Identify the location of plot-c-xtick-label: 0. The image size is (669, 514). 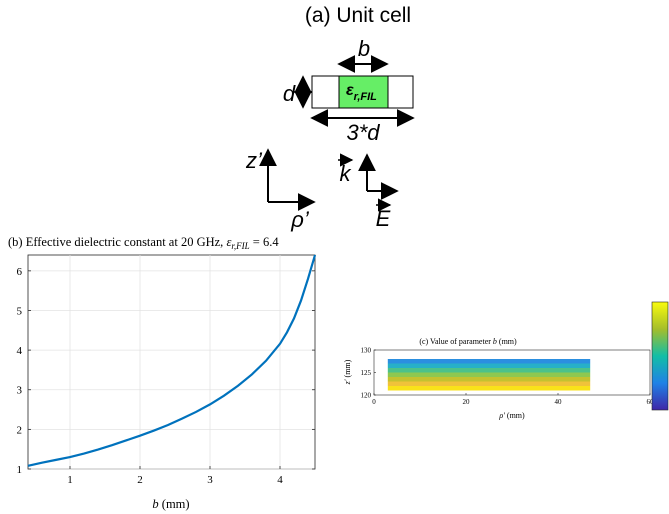
(374, 402).